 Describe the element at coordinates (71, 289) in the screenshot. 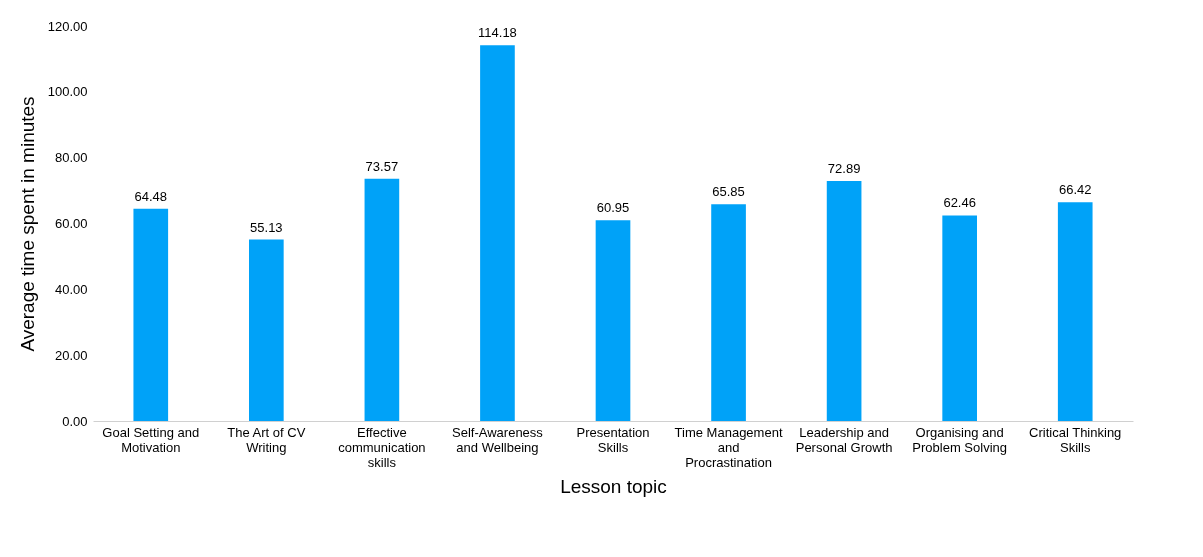

I see `y-tick-label: 40.00` at that location.